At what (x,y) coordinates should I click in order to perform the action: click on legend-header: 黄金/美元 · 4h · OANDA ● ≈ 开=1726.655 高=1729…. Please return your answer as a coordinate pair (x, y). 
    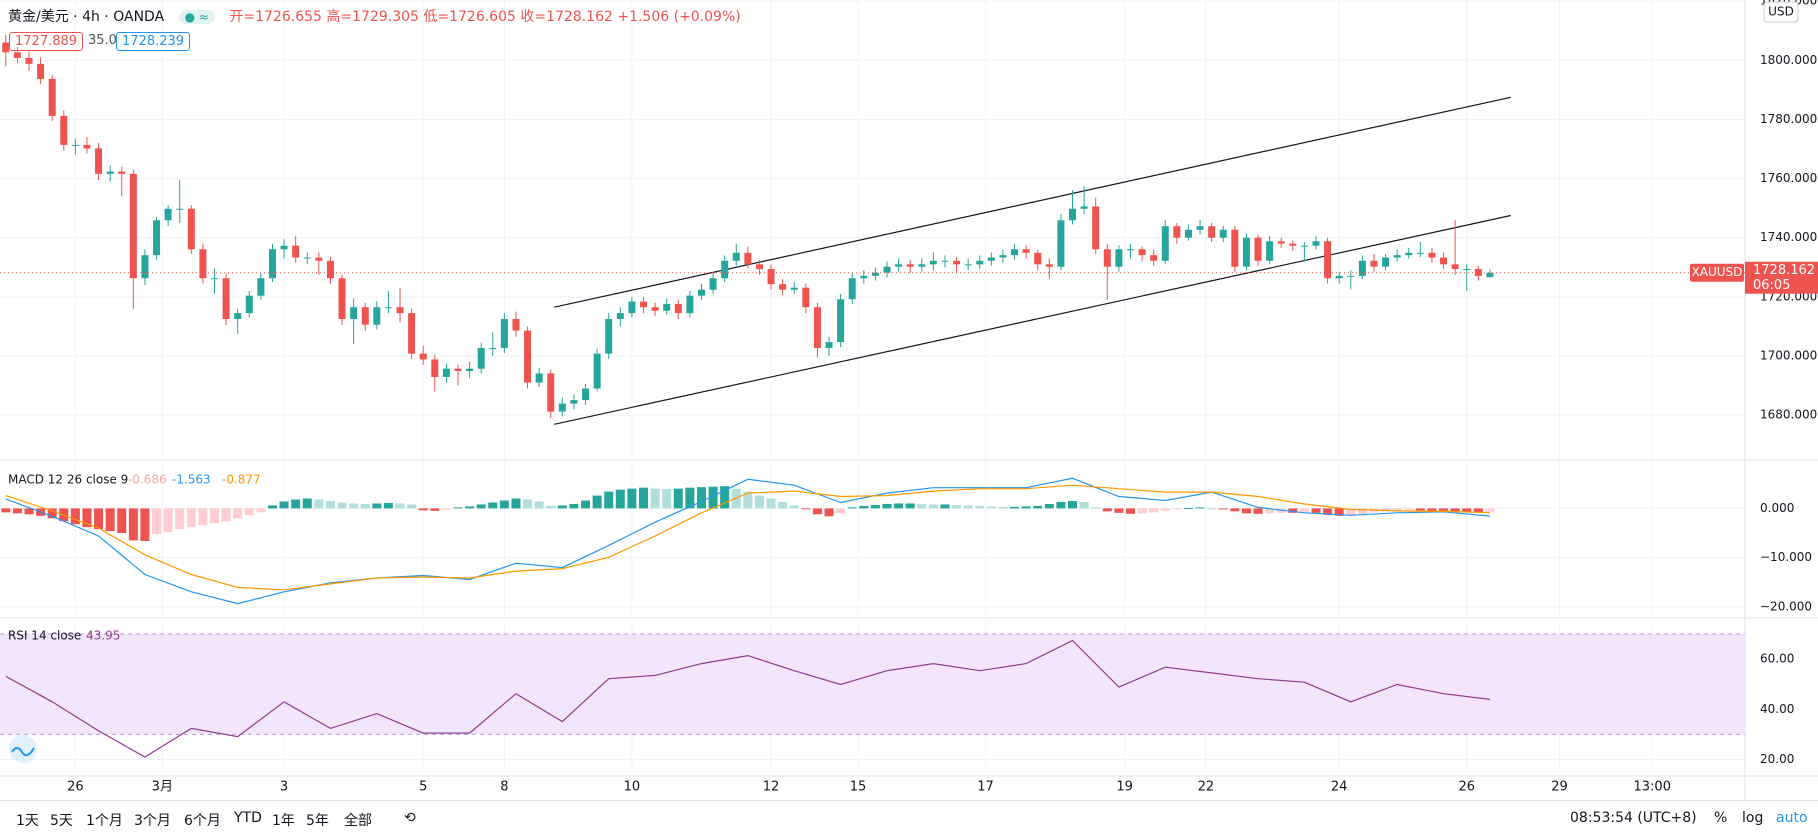
    Looking at the image, I should click on (374, 17).